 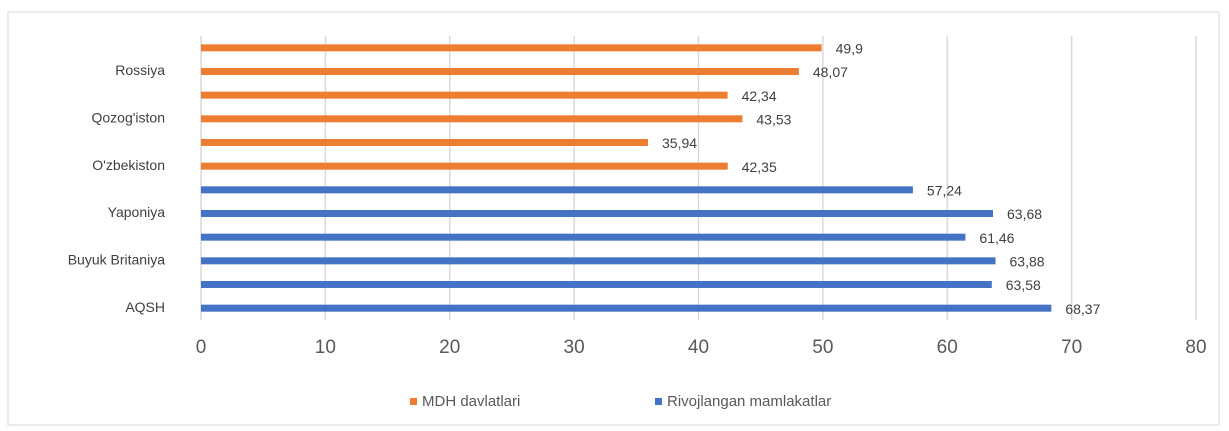 I want to click on x-tick-label: 0, so click(x=201, y=347).